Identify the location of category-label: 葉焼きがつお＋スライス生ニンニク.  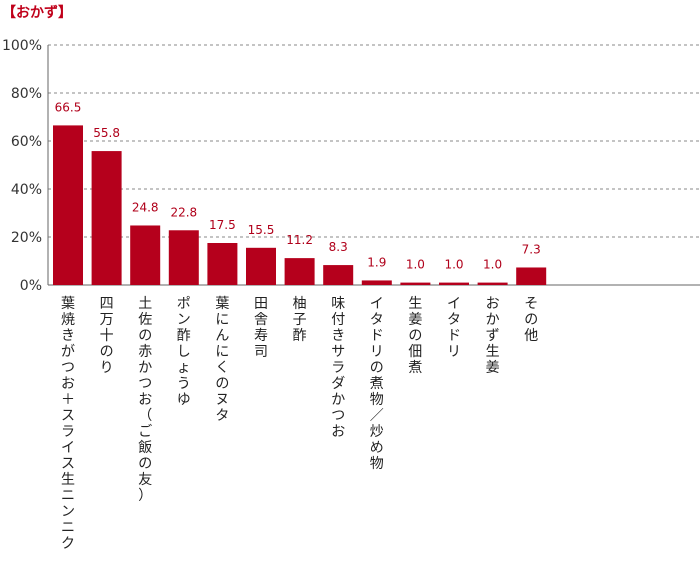
(68, 424).